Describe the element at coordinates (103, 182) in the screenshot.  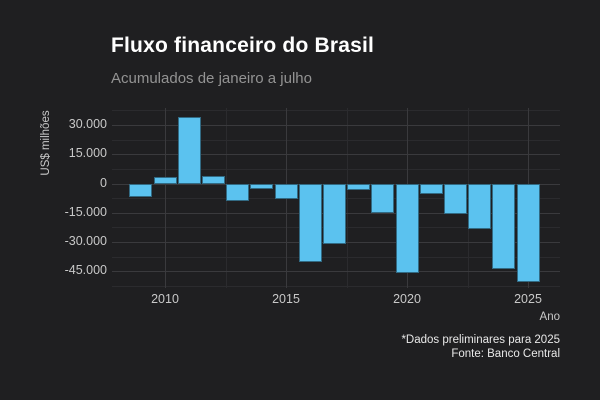
I see `y-tick-label: 0` at that location.